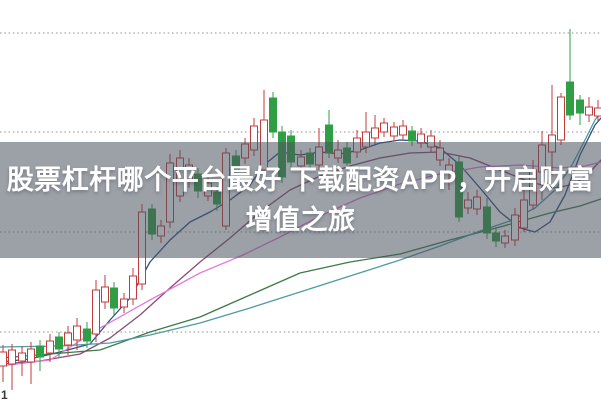 This screenshot has height=401, width=601. I want to click on headline-line-1: 股票杠杆哪个平台最好 下载配资APP，开启财富, so click(300, 180).